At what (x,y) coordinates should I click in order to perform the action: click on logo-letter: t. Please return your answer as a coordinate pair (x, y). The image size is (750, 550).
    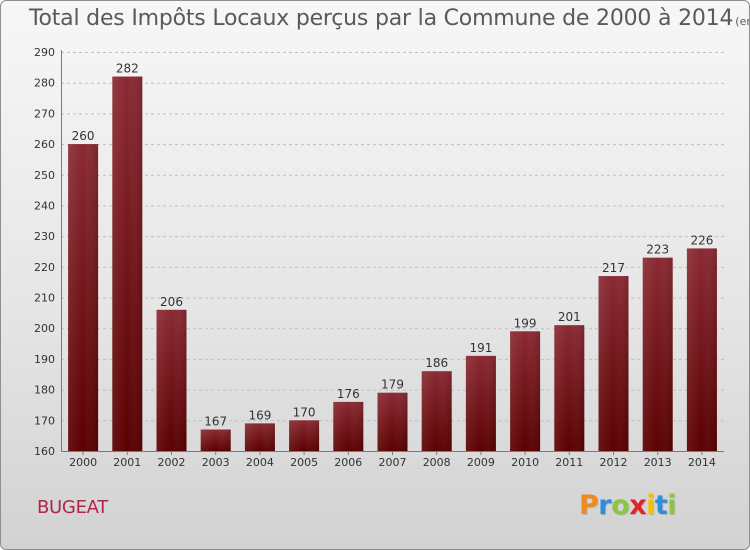
    Looking at the image, I should click on (661, 505).